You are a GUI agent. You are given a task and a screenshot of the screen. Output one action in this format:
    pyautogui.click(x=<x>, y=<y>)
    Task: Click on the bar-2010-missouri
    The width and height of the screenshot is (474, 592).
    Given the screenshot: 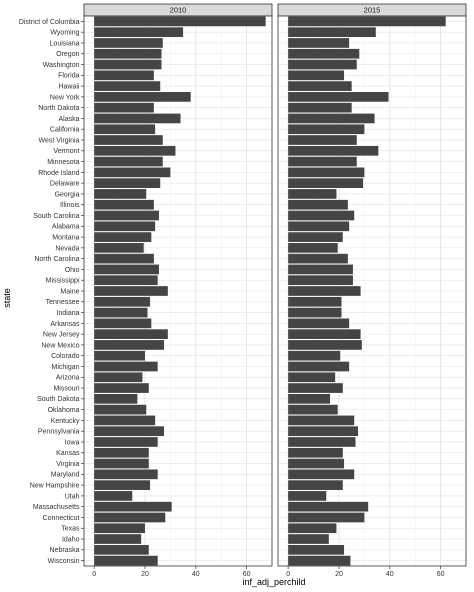 What is the action you would take?
    pyautogui.click(x=121, y=388)
    